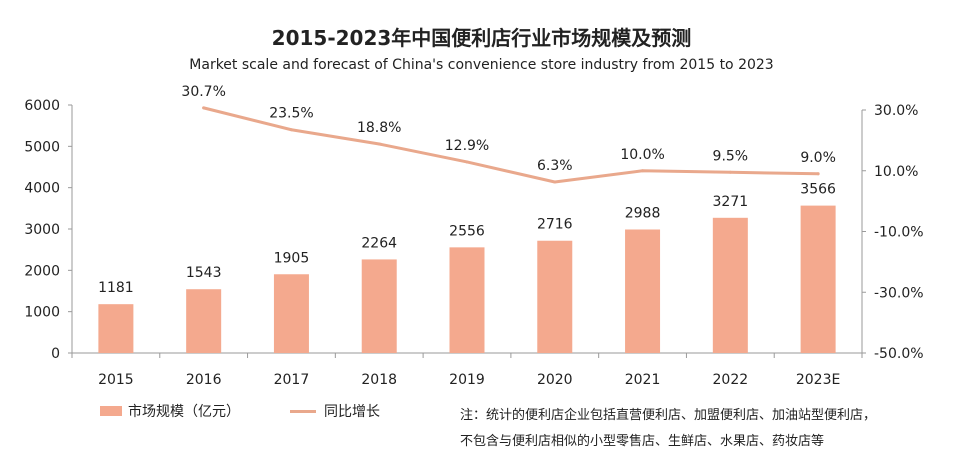  I want to click on growth-data-label: 23.5%, so click(291, 114).